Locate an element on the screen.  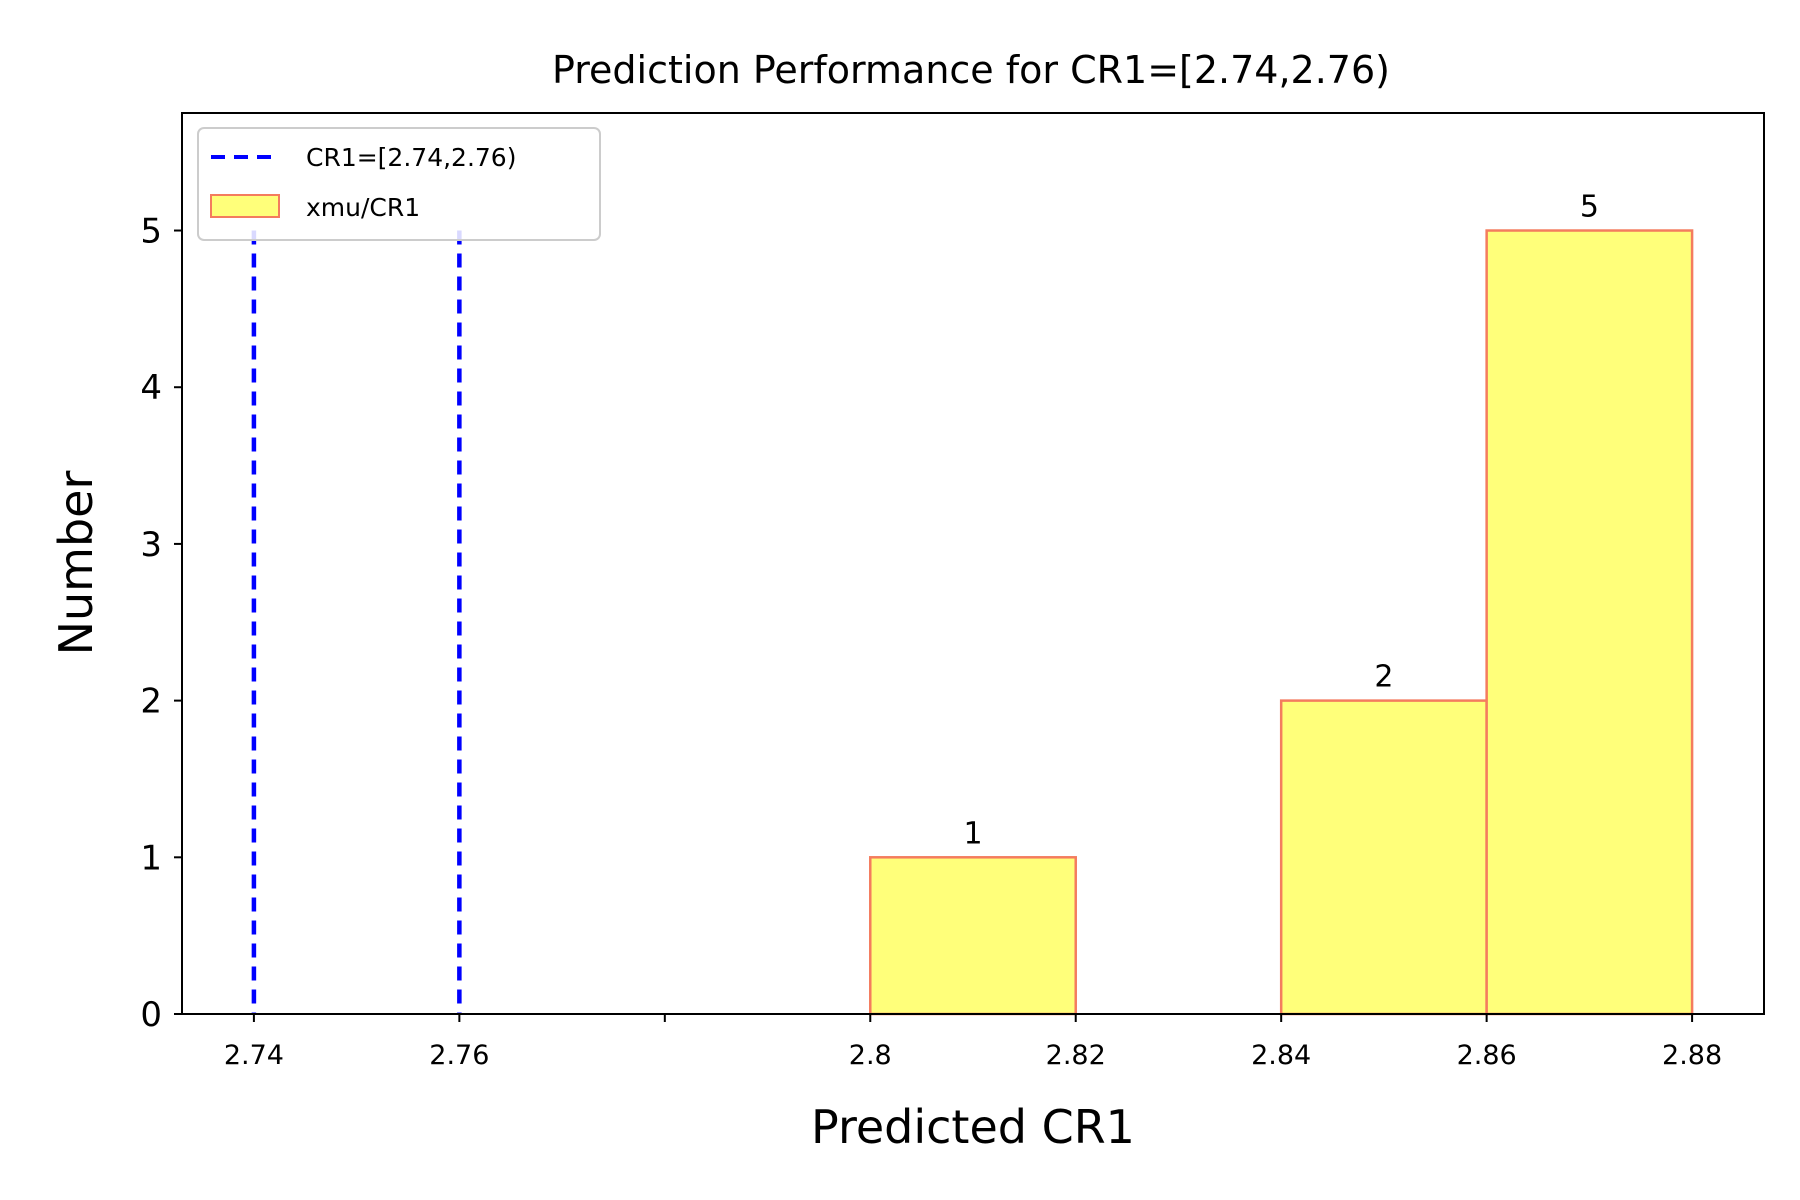
x-tick-label-1: 2.76 is located at coordinates (459, 1055).